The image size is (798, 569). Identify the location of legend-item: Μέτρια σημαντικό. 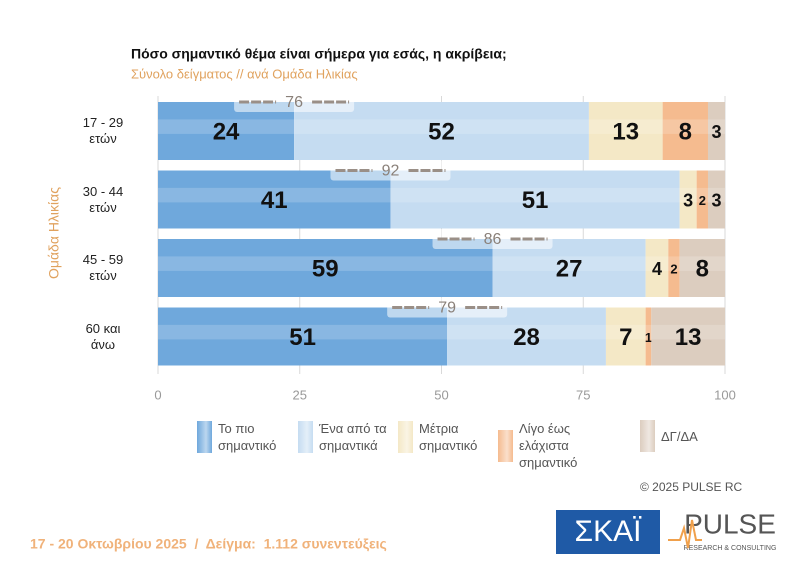
(448, 437).